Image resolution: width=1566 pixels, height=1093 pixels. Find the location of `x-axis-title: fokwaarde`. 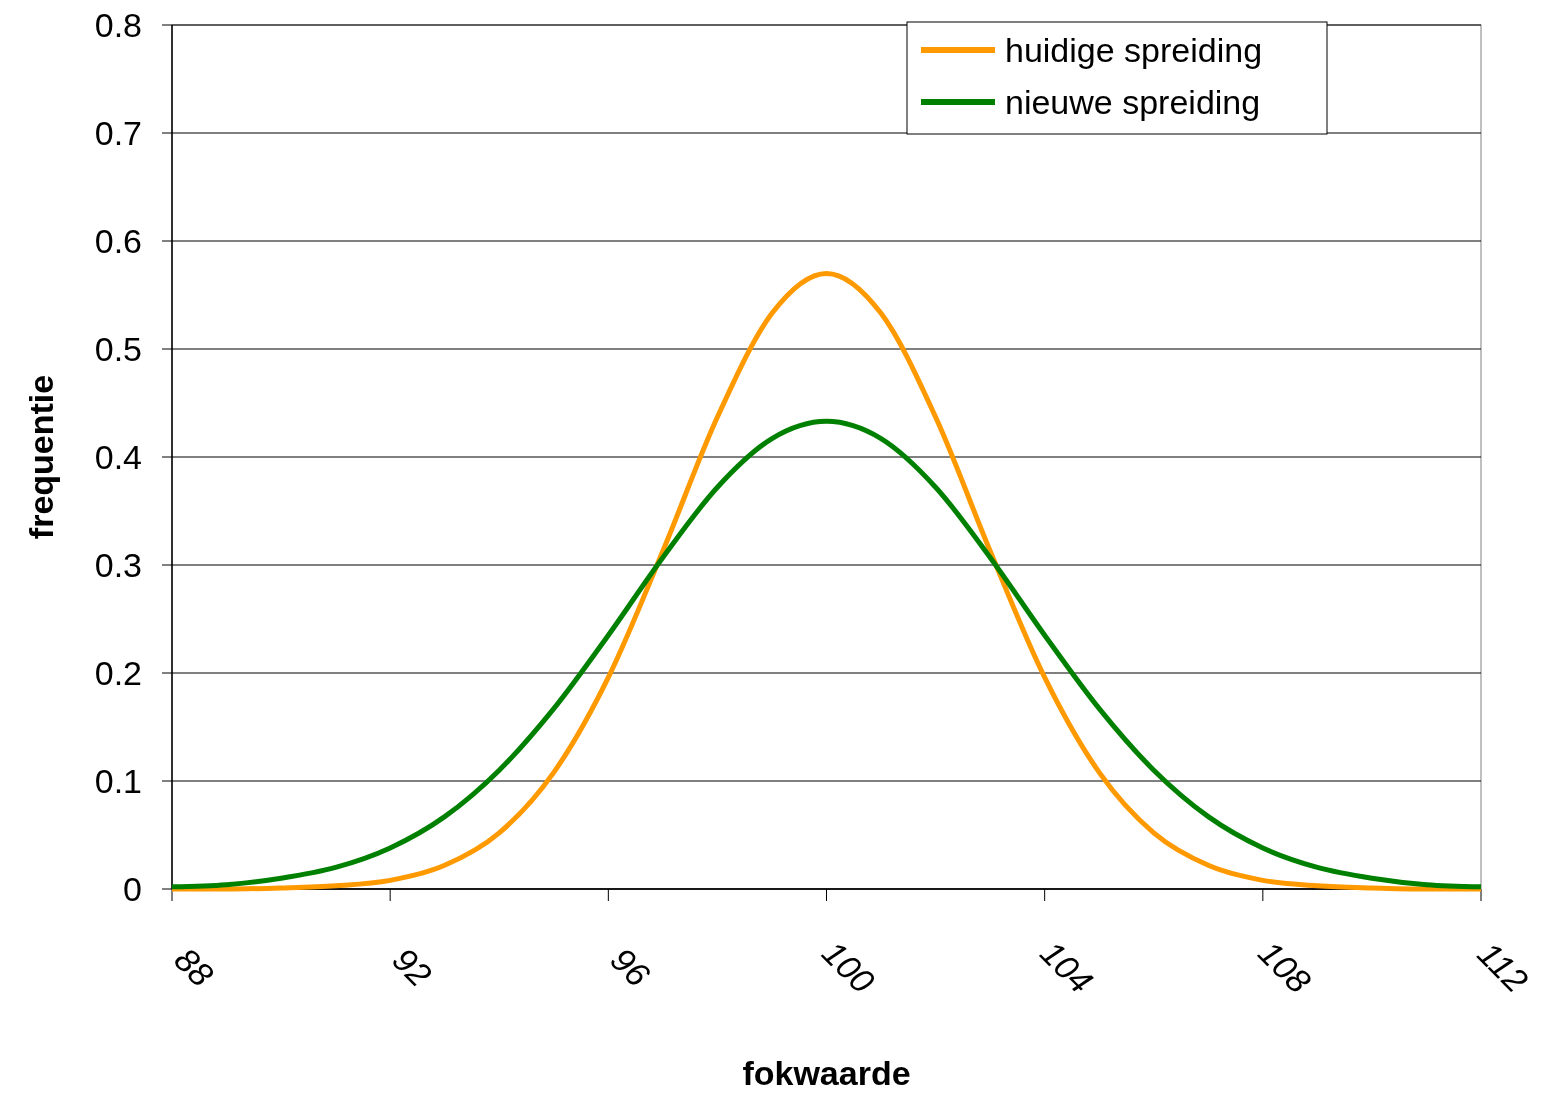

x-axis-title: fokwaarde is located at coordinates (826, 1073).